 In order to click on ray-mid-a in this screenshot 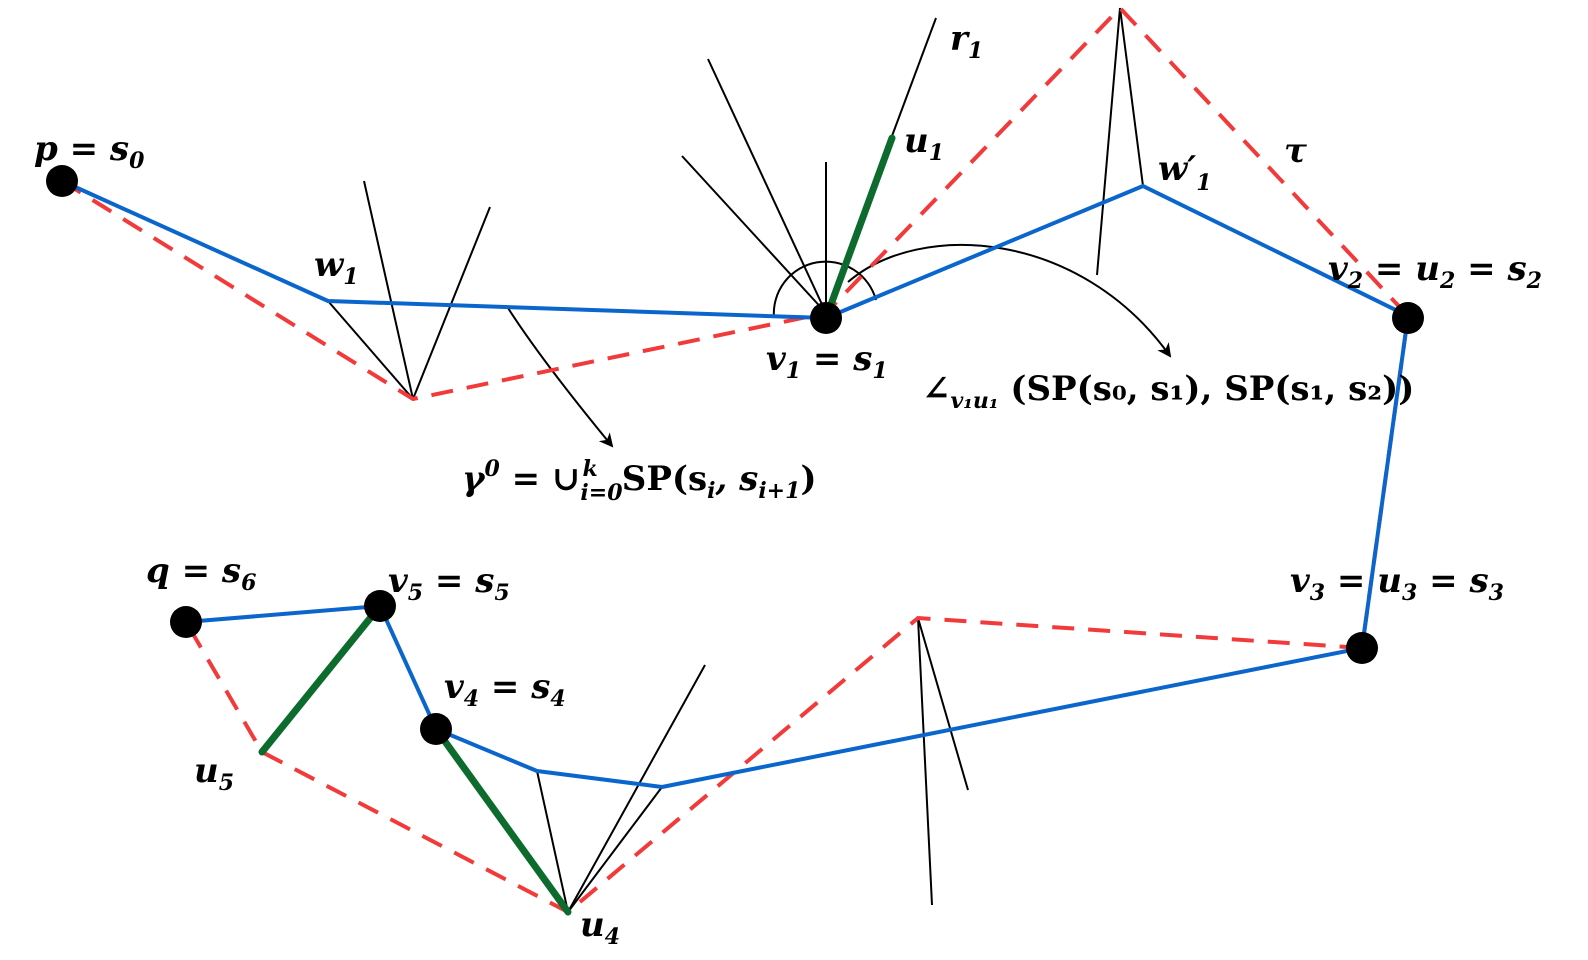, I will do `click(943, 704)`.